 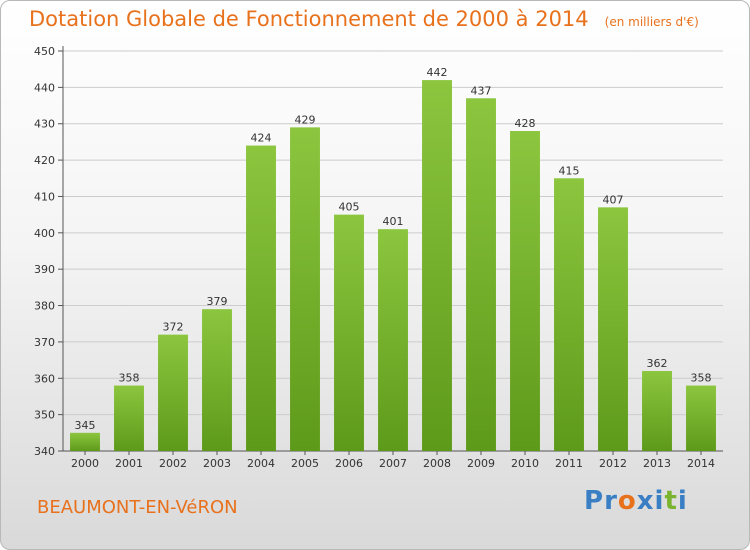 What do you see at coordinates (261, 463) in the screenshot?
I see `x-tick-label: 2004` at bounding box center [261, 463].